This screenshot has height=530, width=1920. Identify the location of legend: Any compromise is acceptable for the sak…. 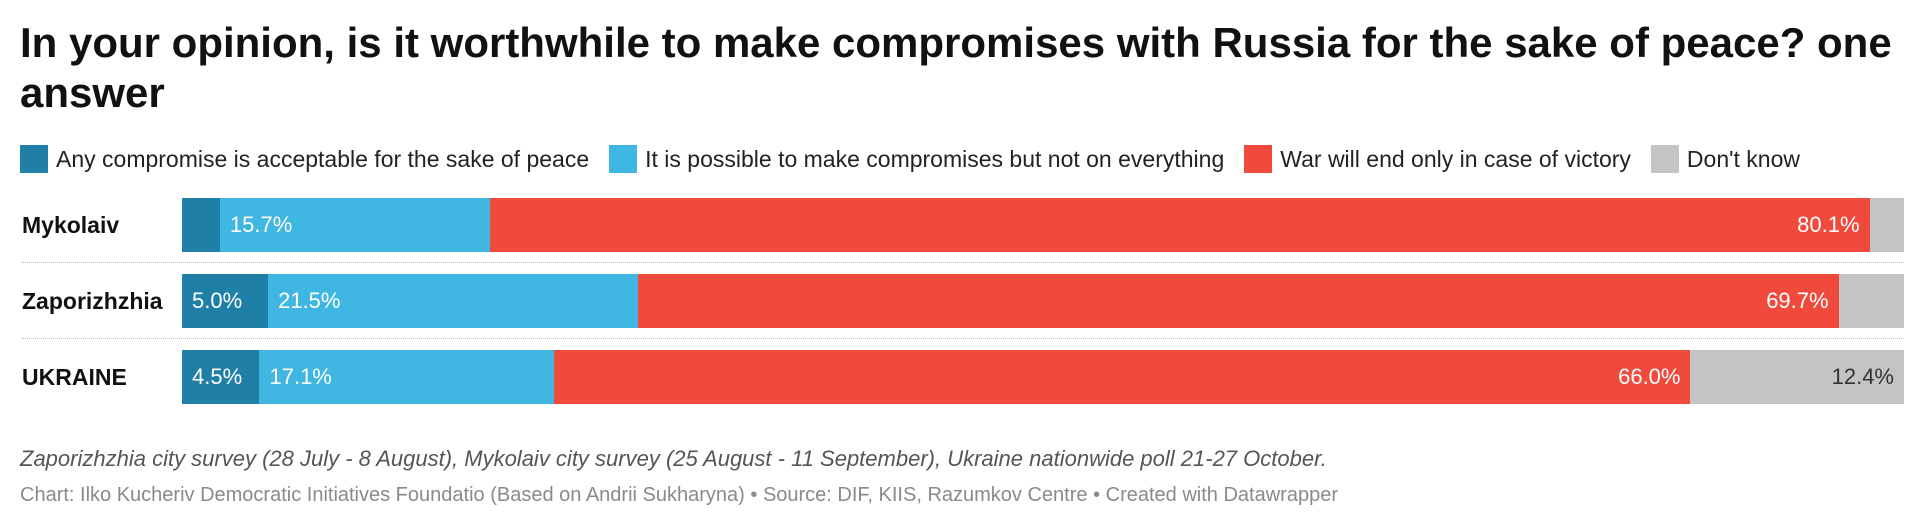
(920, 159).